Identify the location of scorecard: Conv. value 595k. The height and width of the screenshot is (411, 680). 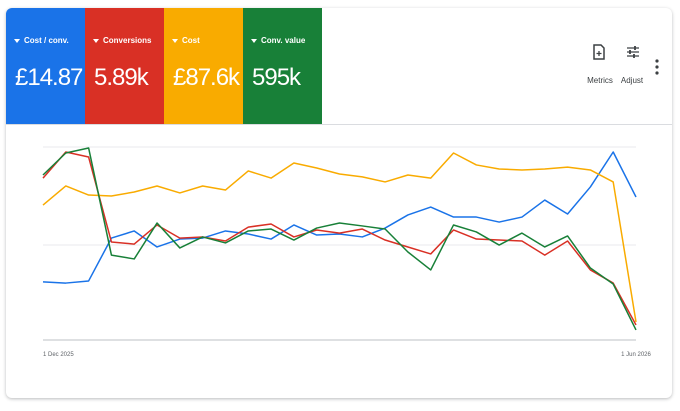
(282, 66).